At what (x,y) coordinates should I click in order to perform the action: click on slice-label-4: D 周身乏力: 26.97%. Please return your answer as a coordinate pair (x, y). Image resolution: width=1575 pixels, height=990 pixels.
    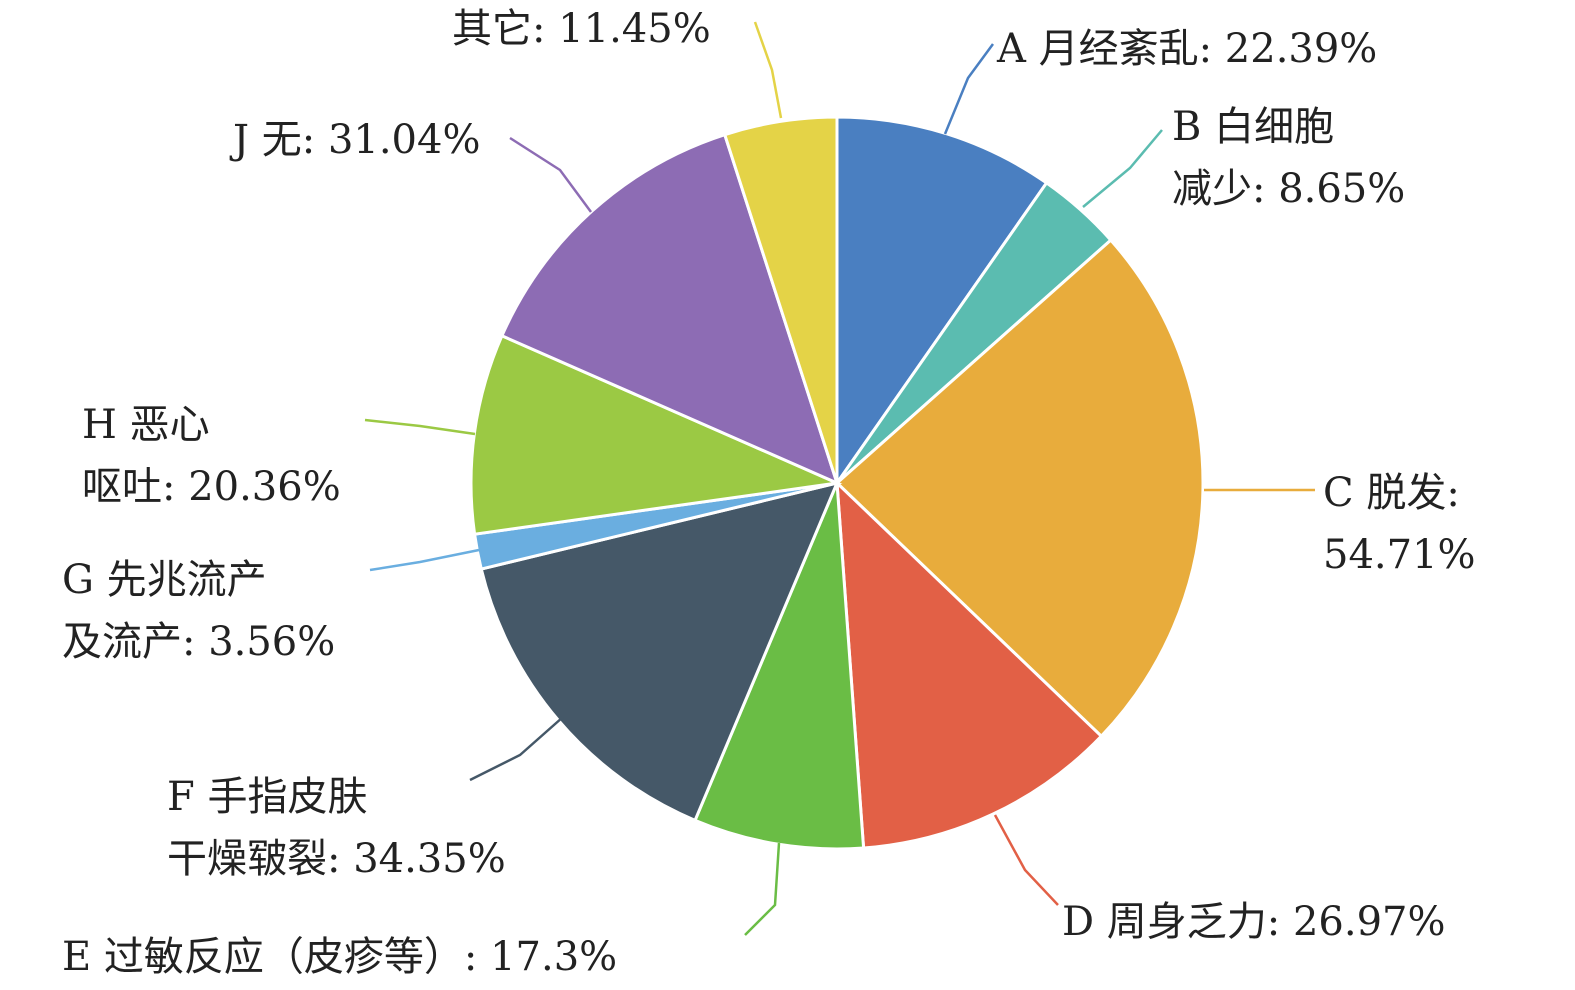
    Looking at the image, I should click on (1254, 922).